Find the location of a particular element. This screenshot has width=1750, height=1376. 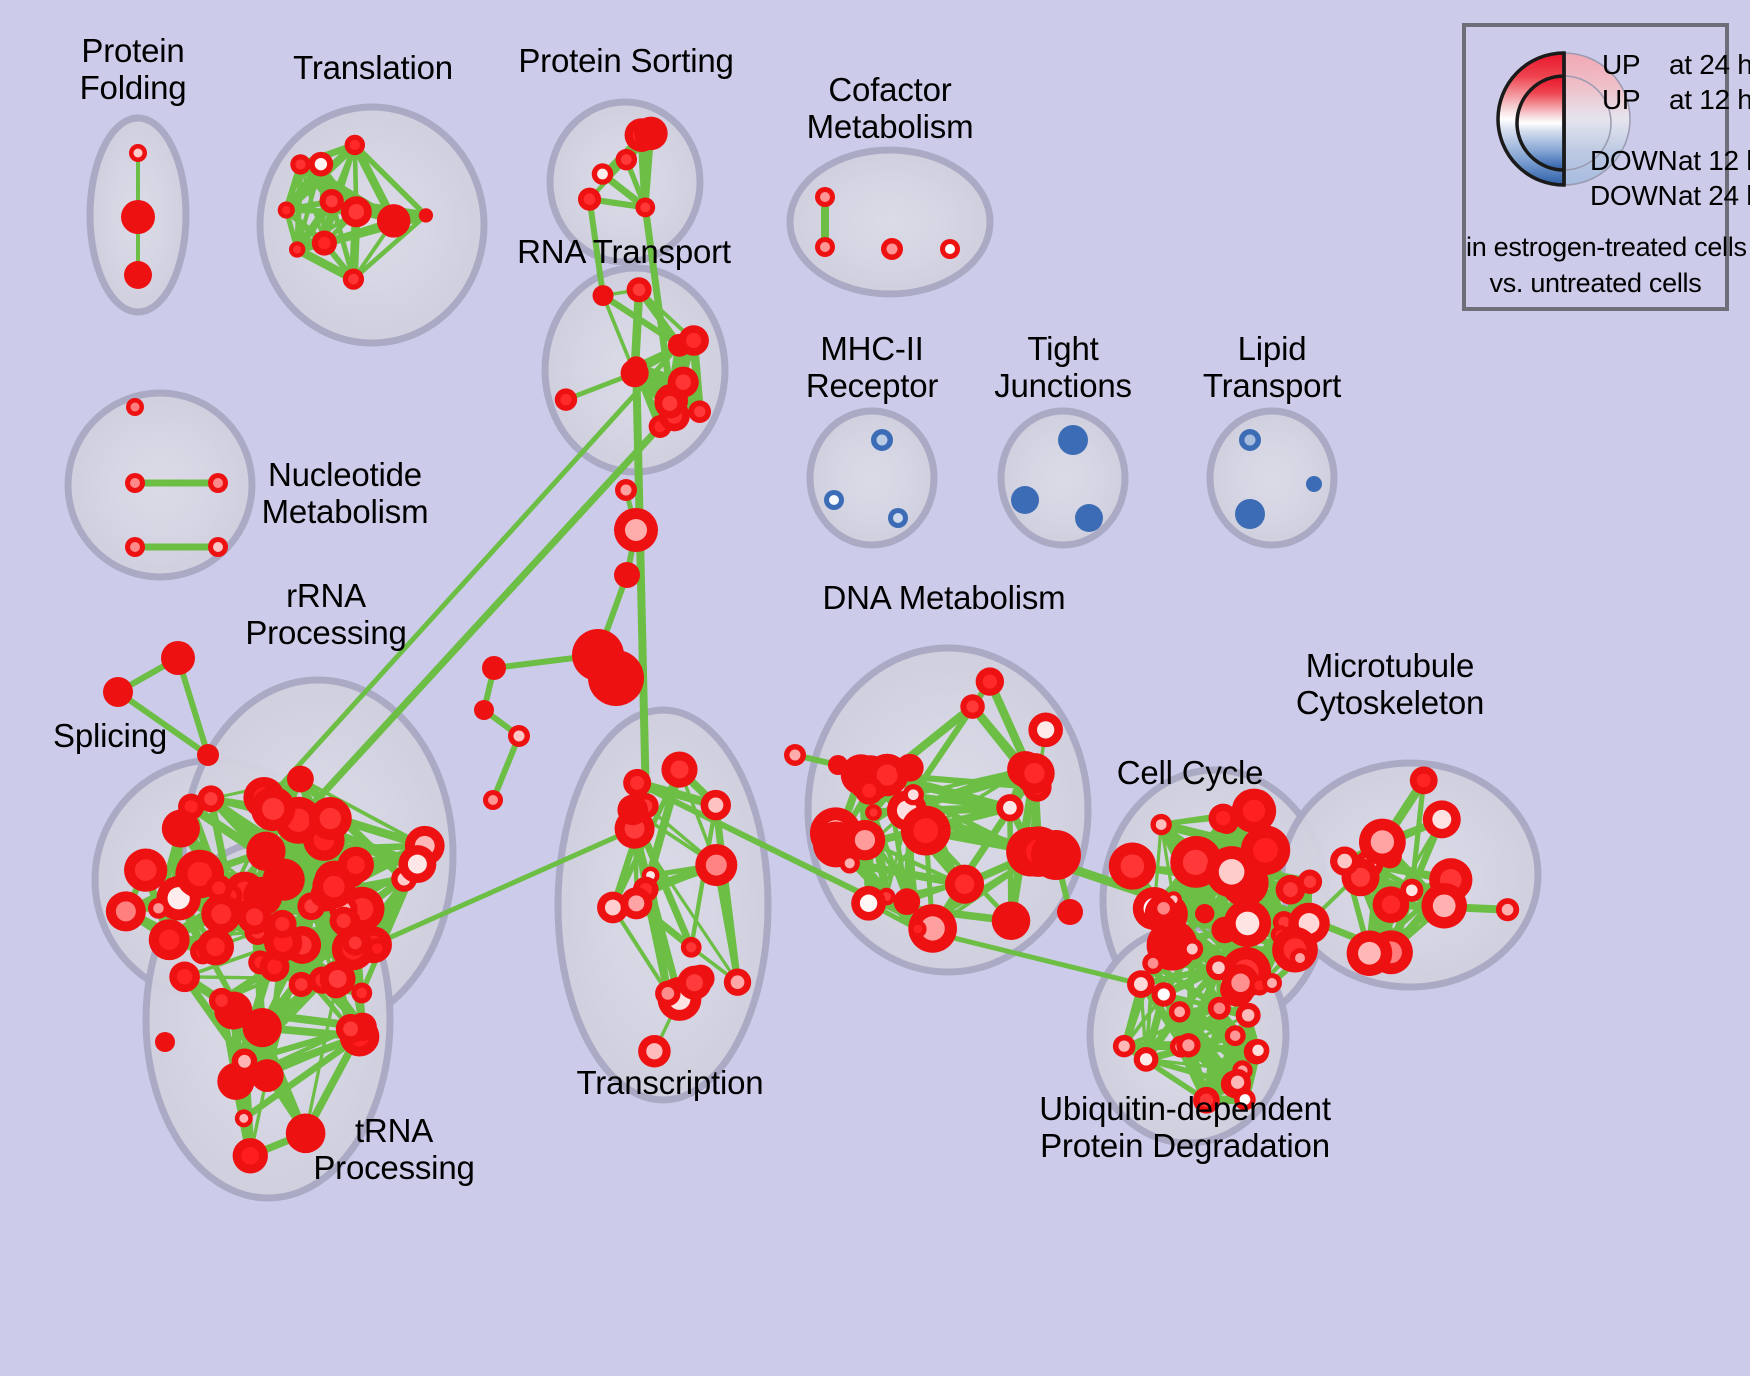

cluster-hull-mhc-ii-receptor is located at coordinates (872, 478).